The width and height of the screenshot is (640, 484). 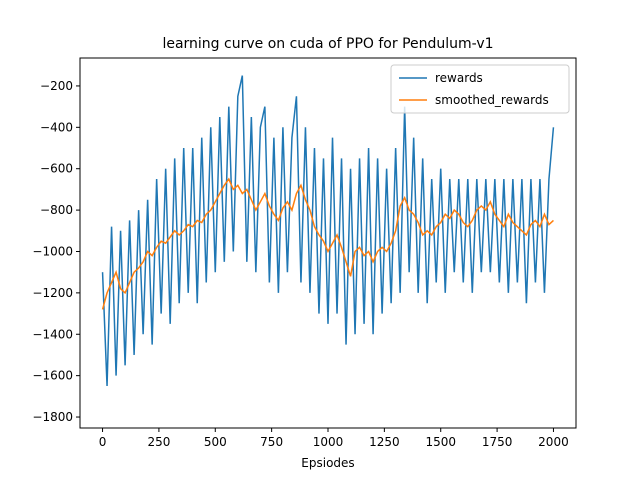 I want to click on legend-label: smoothed_rewards, so click(x=492, y=100).